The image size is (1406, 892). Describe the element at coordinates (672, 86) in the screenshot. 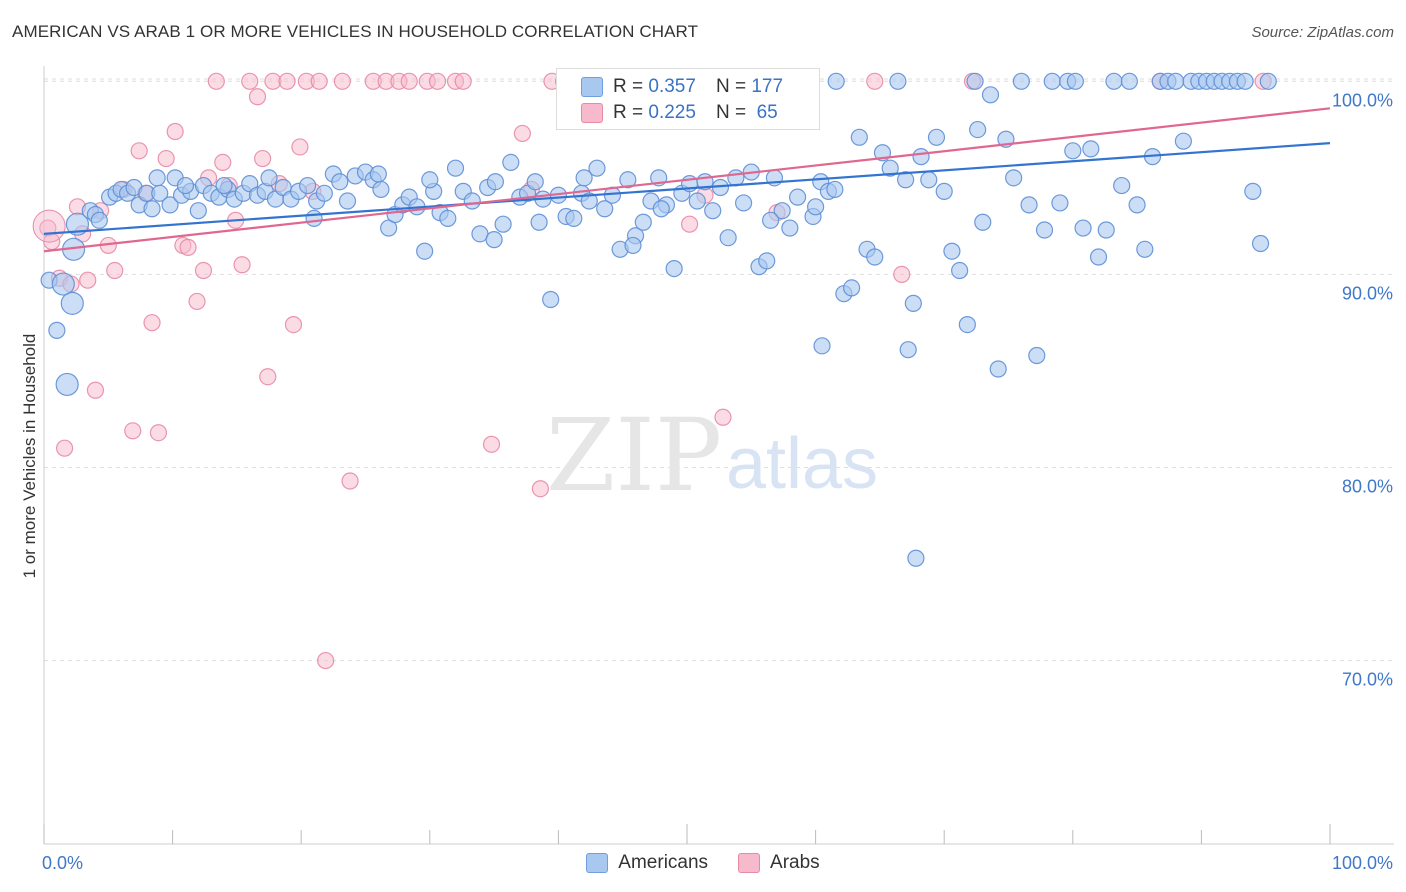

I see `r-value: 0.357` at that location.